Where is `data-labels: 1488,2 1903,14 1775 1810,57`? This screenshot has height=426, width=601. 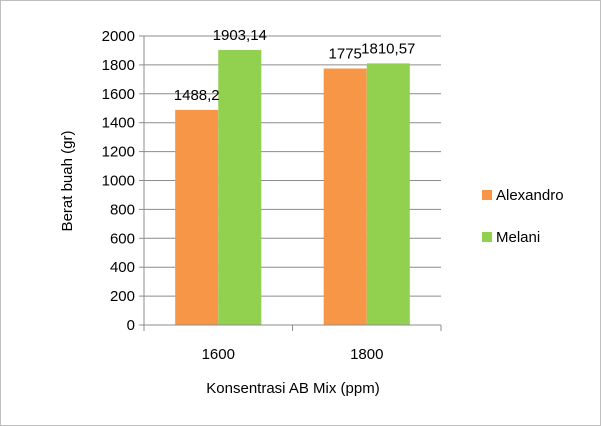
data-labels: 1488,2 1903,14 1775 1810,57 is located at coordinates (295, 65).